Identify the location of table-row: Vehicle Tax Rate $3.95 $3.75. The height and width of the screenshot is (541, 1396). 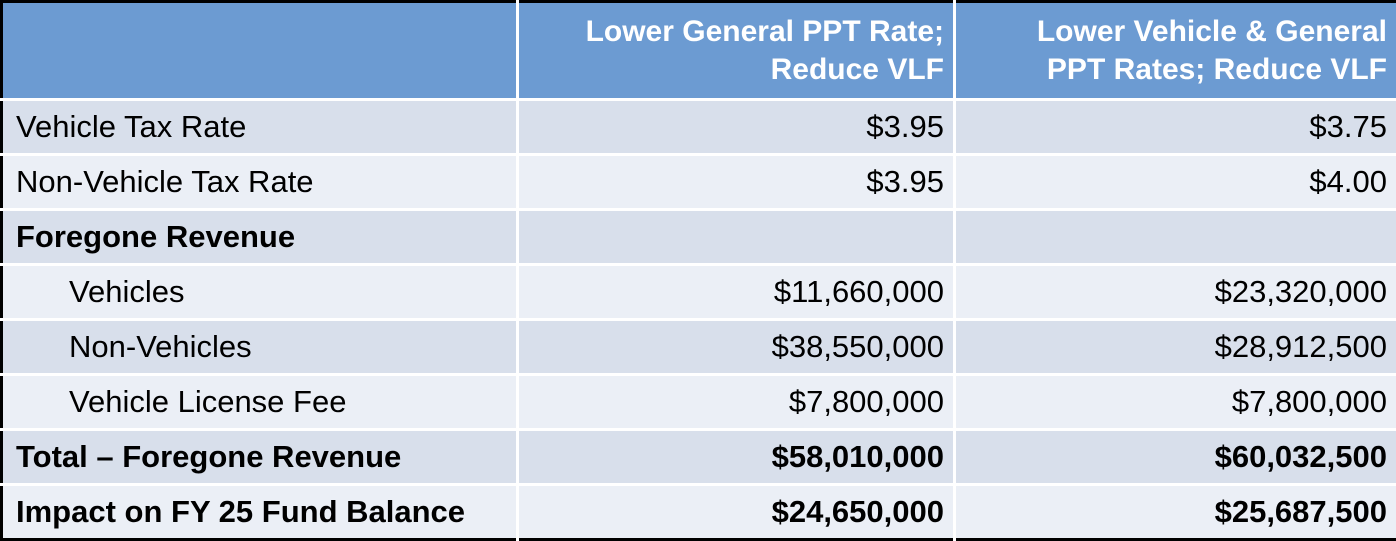
(698, 126).